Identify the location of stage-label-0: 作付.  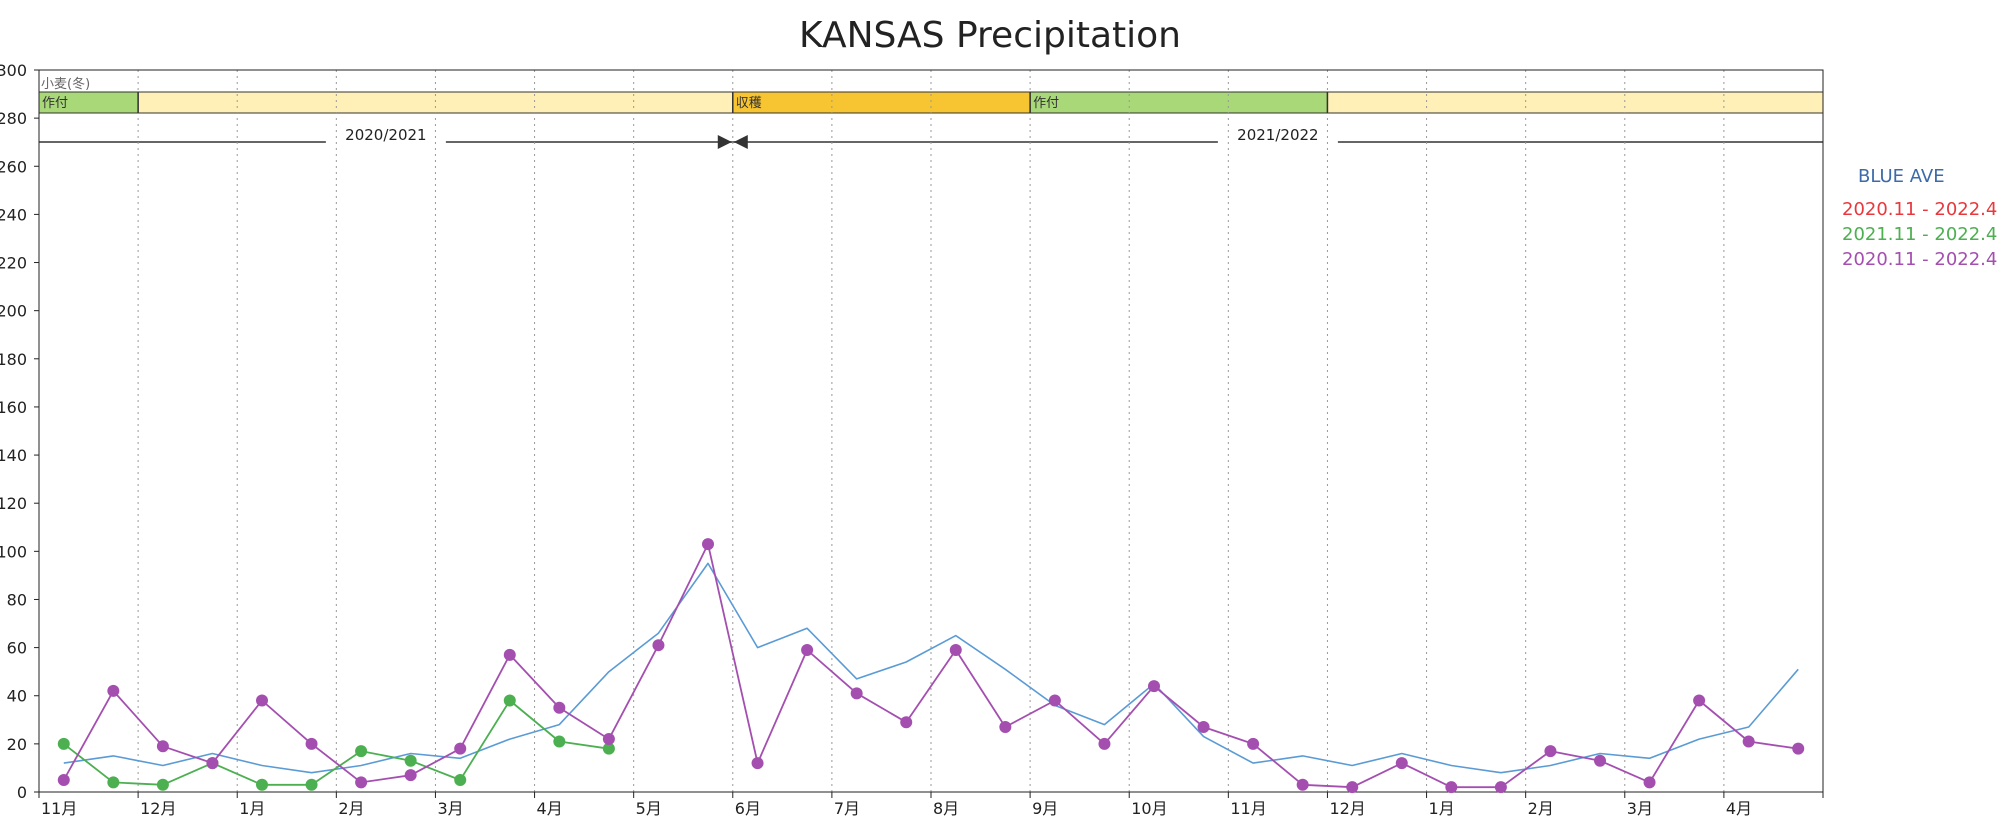
(55, 103).